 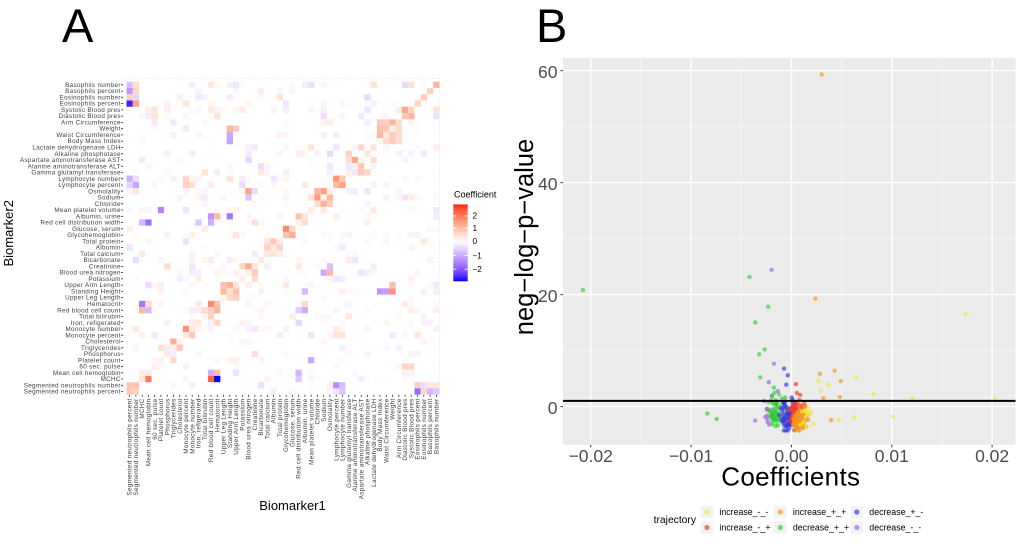 I want to click on svg-text: 40, so click(x=548, y=184).